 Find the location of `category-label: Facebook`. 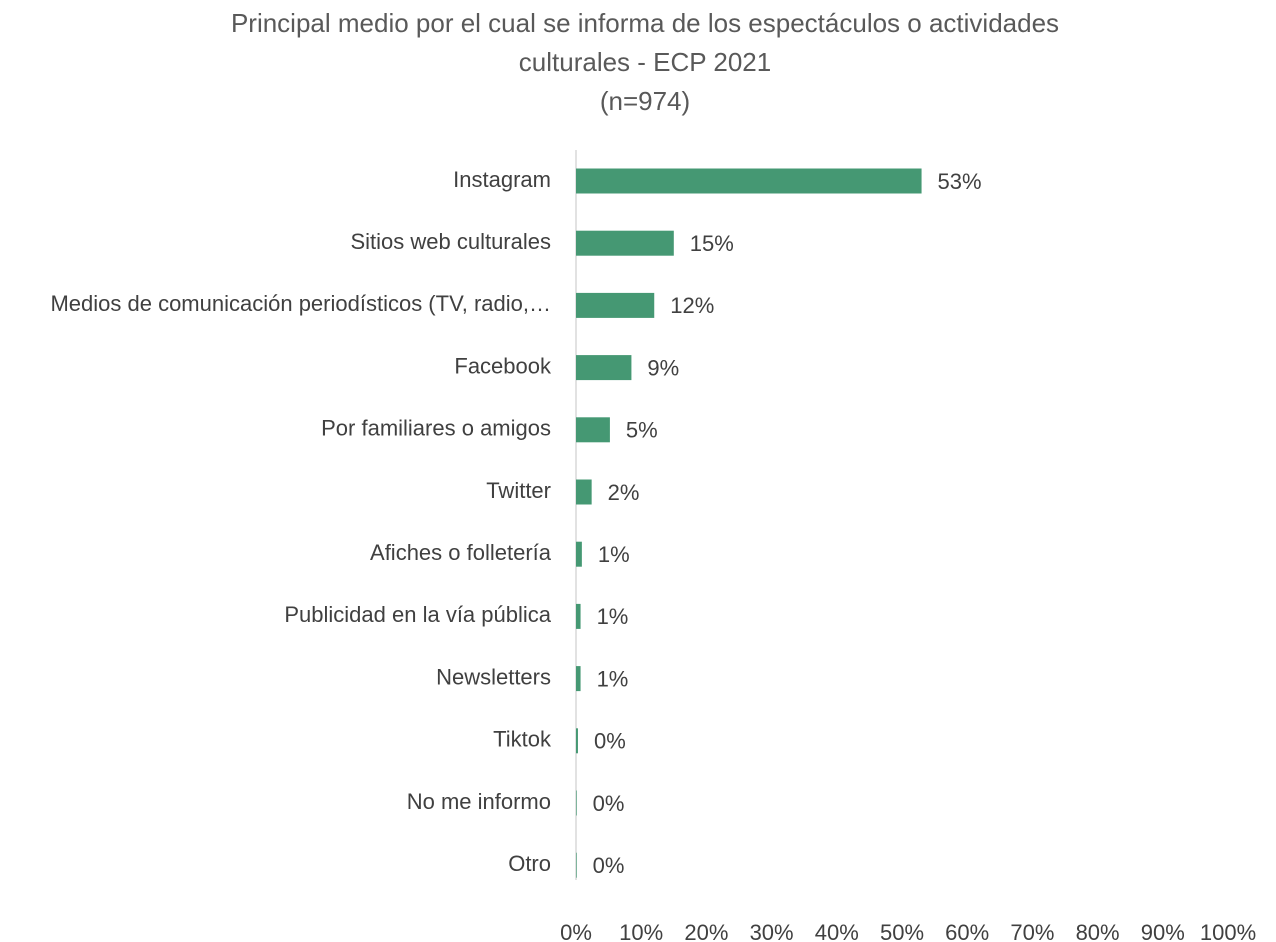

category-label: Facebook is located at coordinates (503, 365).